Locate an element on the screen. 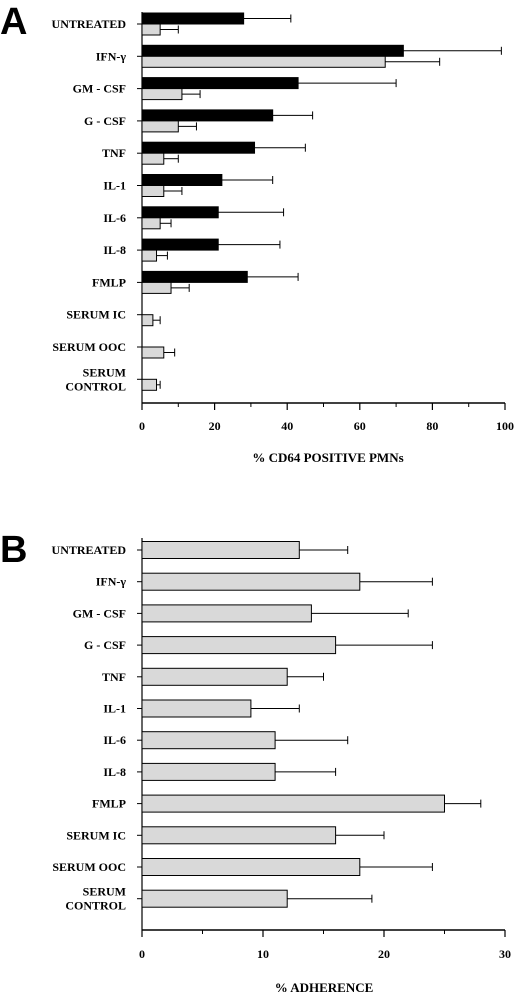 The width and height of the screenshot is (520, 997). panel-letter: A is located at coordinates (13, 22).